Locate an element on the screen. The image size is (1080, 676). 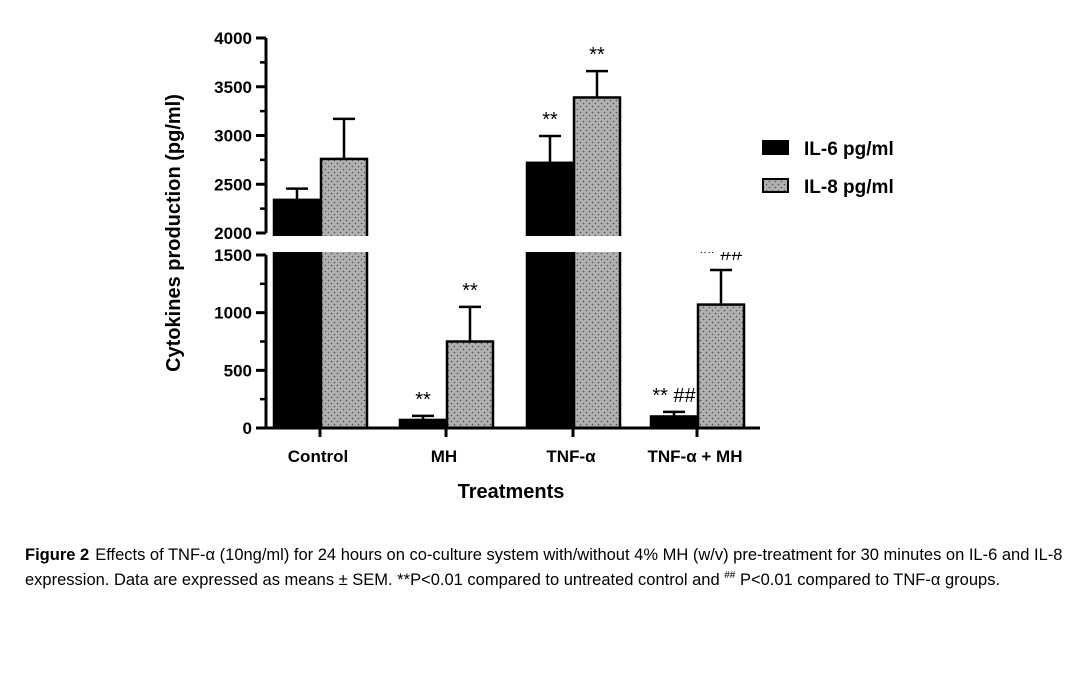
legend-swatch-il8 is located at coordinates (775, 185).